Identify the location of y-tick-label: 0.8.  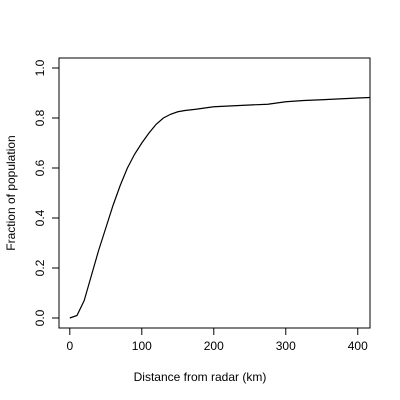
(40, 117).